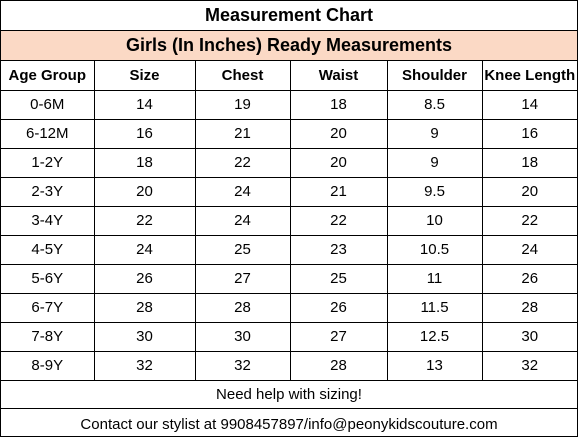 The image size is (586, 441). Describe the element at coordinates (435, 366) in the screenshot. I see `cell-shoulder: 13` at that location.